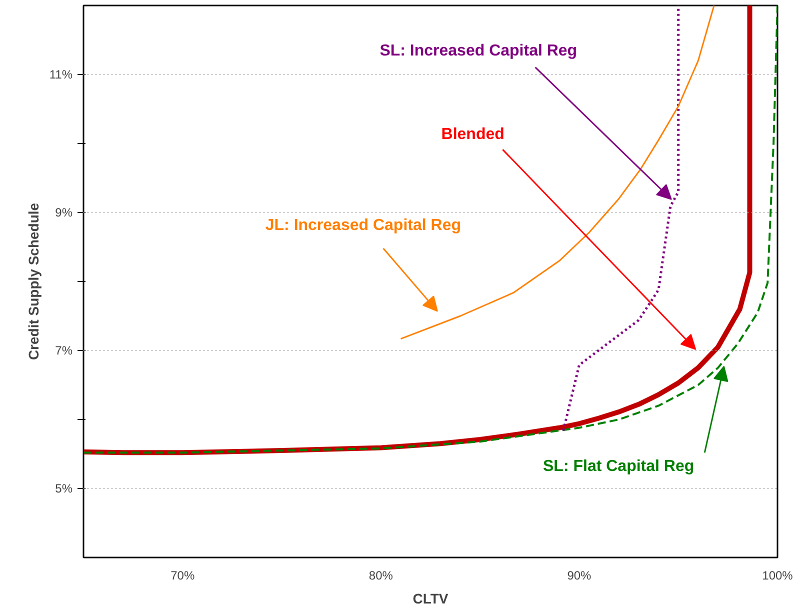 The image size is (798, 616). Describe the element at coordinates (430, 598) in the screenshot. I see `x-axis-title: CLTV` at that location.